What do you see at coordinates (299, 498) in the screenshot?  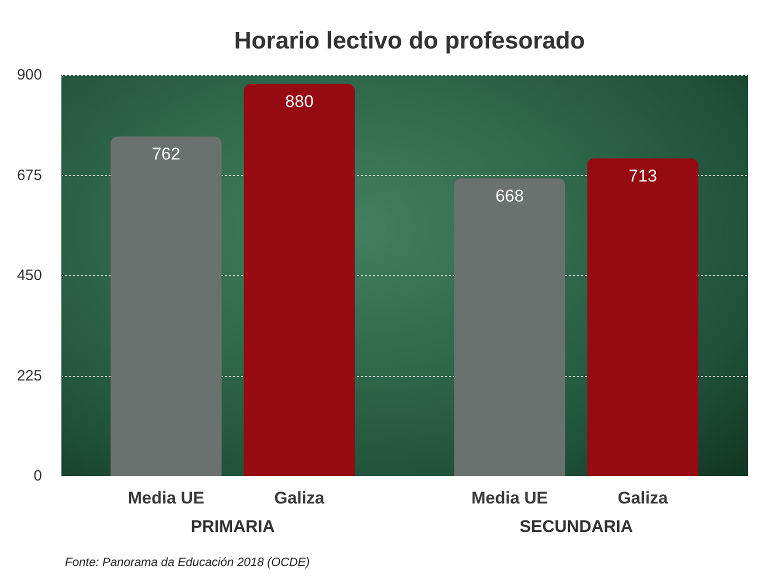 I see `series-label: Galiza` at bounding box center [299, 498].